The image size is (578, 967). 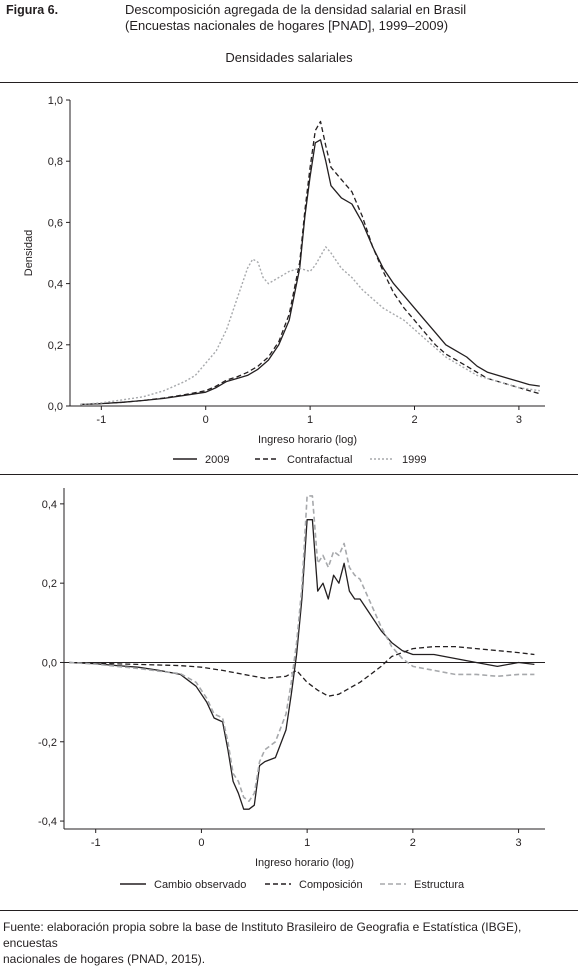 I want to click on top-rule, so click(x=289, y=82).